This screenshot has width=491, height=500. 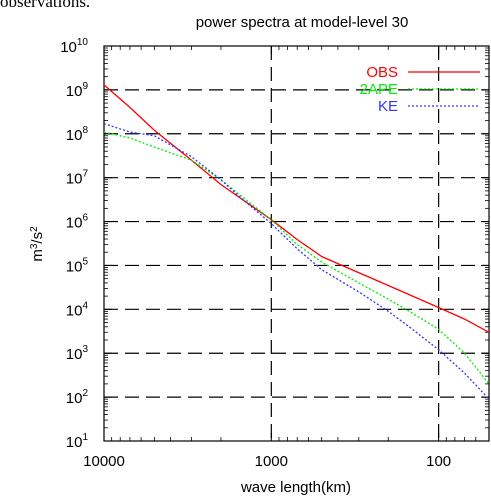 I want to click on y-tick-label-8: 10⁹, so click(x=77, y=90).